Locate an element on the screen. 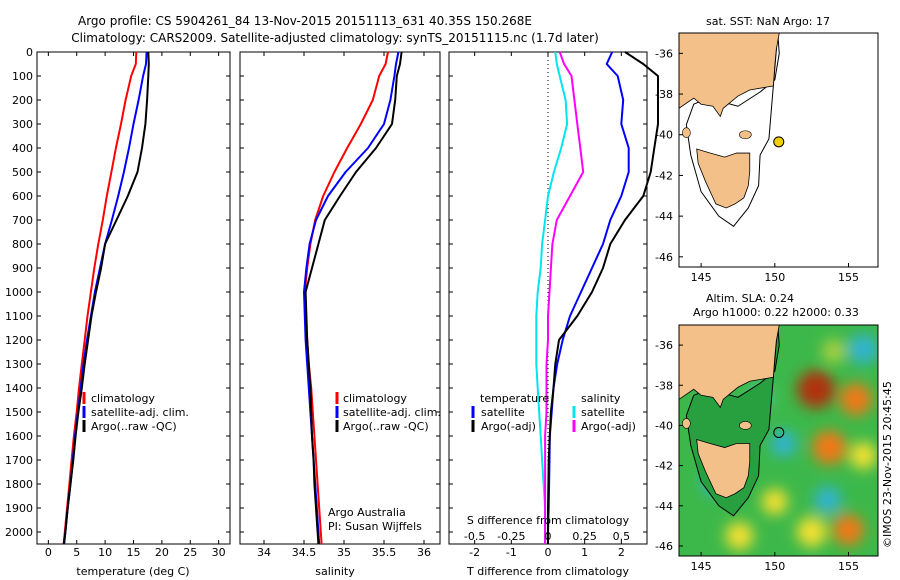 This screenshot has height=580, width=900. depth-tick-label: 1300 is located at coordinates (19, 364).